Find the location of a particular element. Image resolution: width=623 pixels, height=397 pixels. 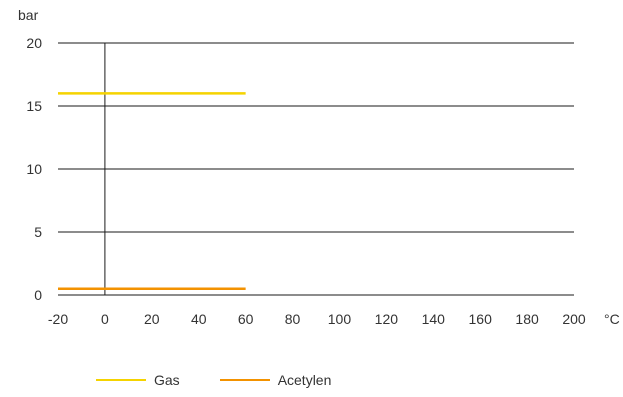

y-tick-label: 5 is located at coordinates (38, 232).